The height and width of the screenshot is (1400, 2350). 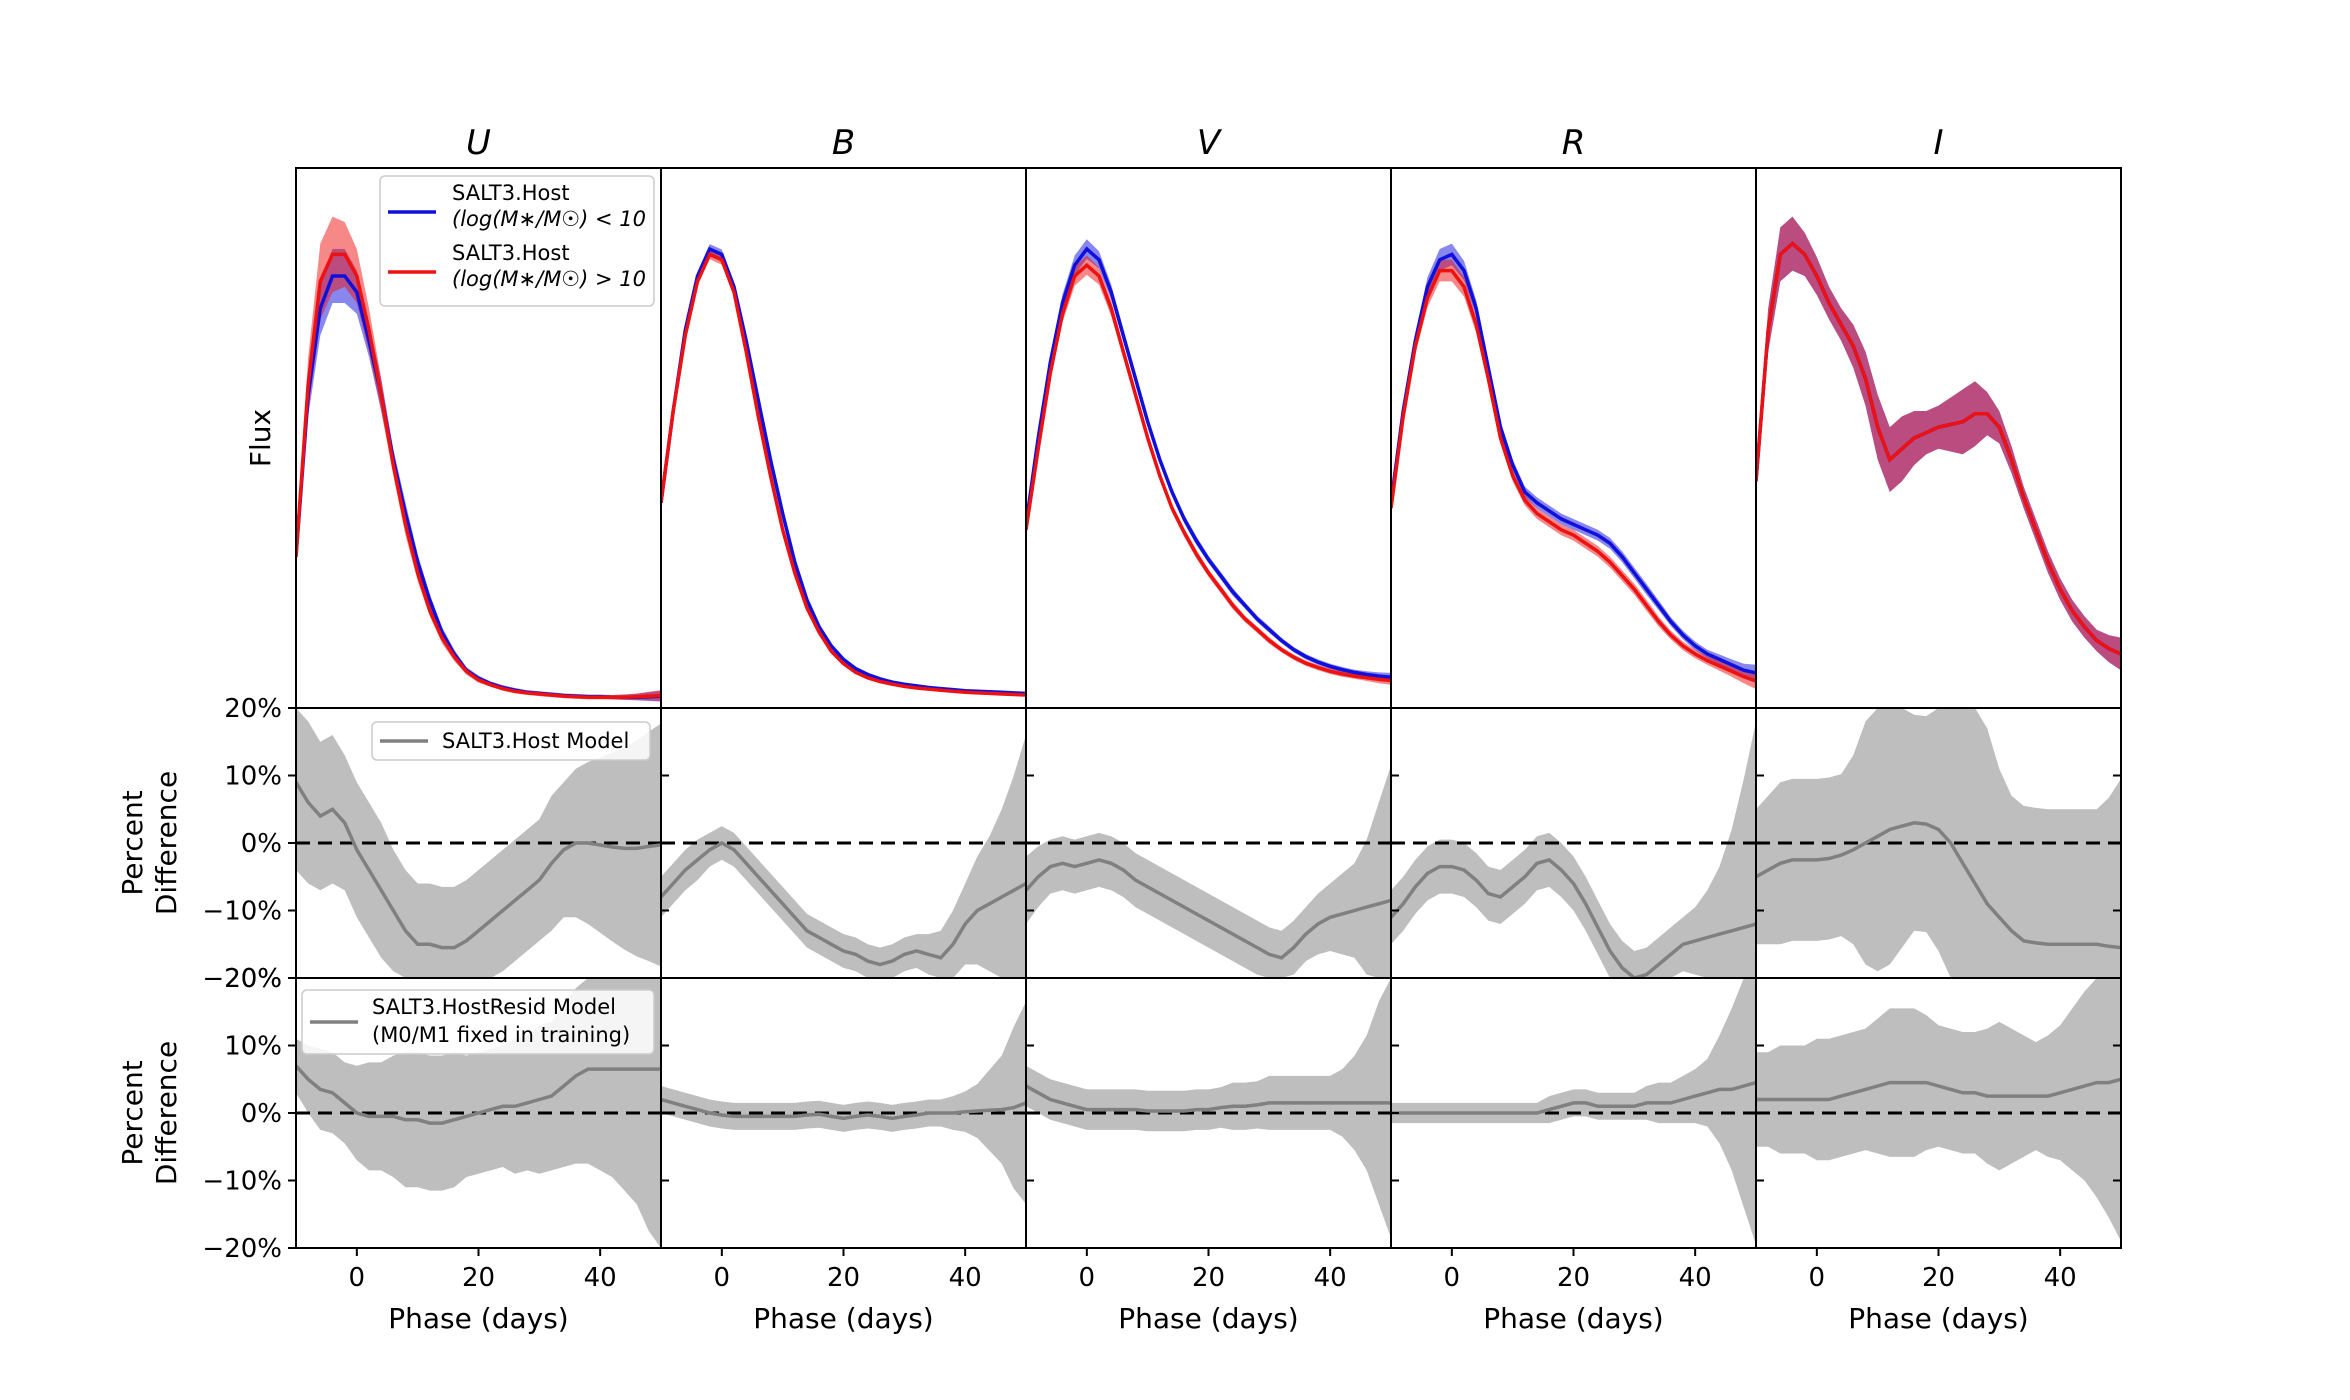 I want to click on flux-line-high-mass-i, so click(x=1938, y=448).